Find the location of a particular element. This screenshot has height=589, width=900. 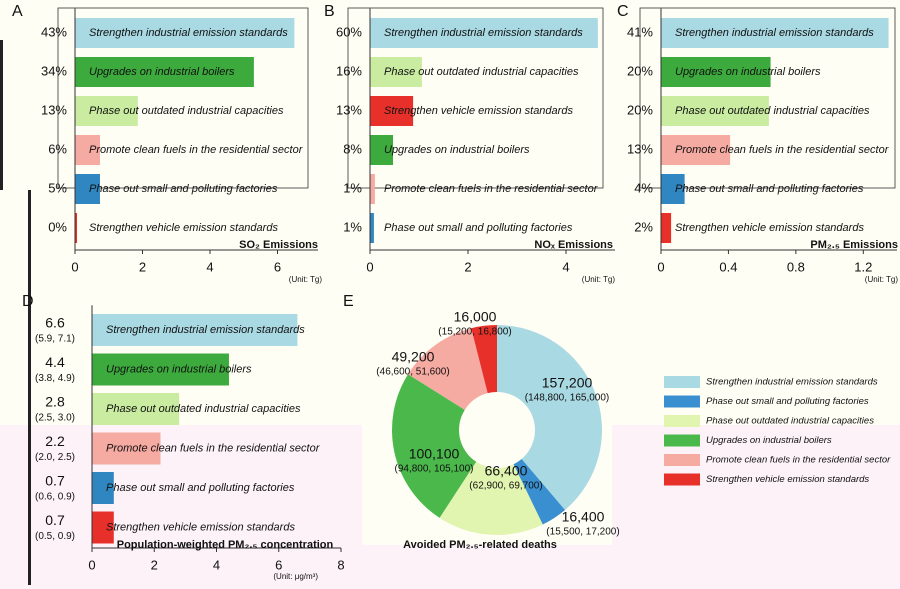

value-label: 6.6 is located at coordinates (55, 323).